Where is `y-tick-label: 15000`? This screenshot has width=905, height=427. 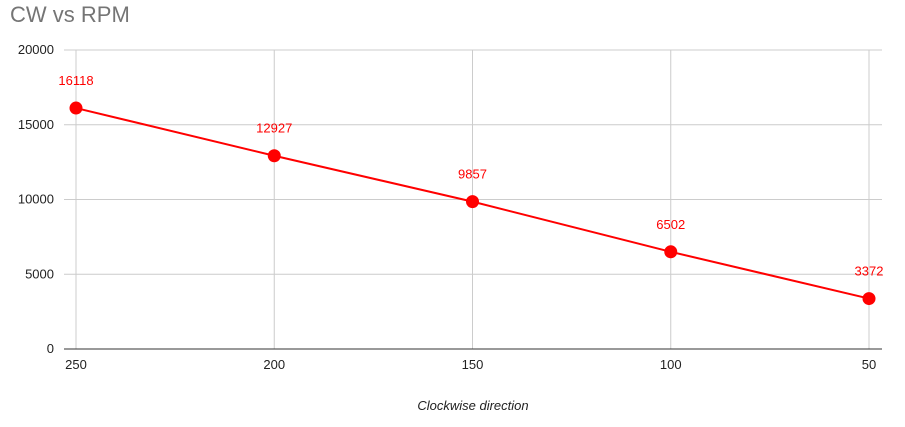
y-tick-label: 15000 is located at coordinates (36, 124).